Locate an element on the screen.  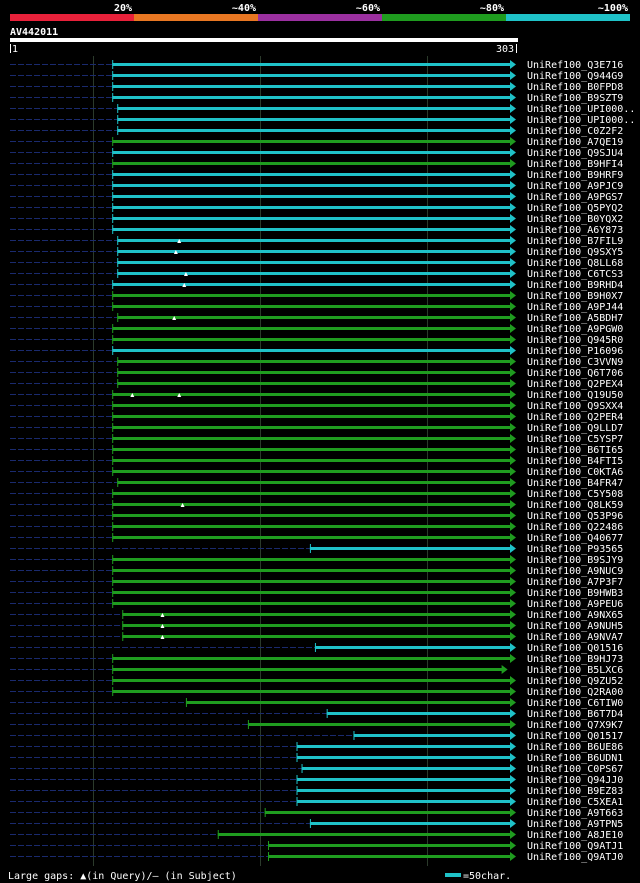
hit-label: UniRef100_A9NX65 is located at coordinates (575, 615).